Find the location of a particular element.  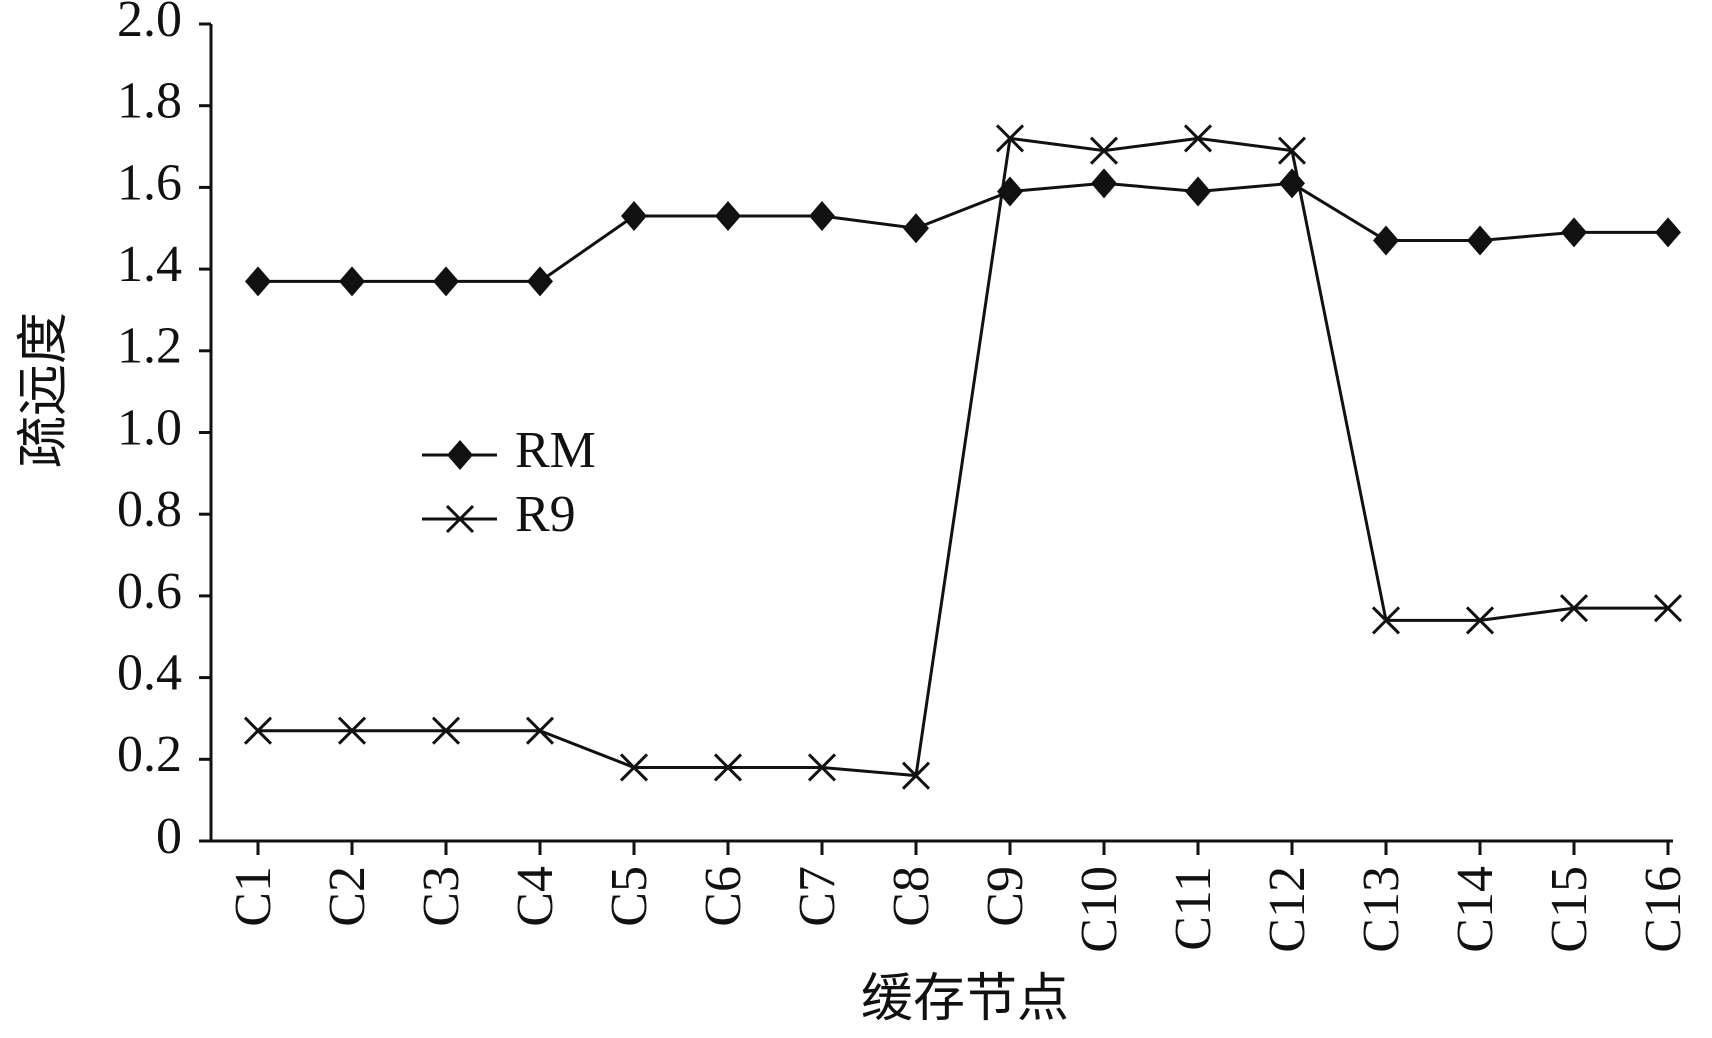

x-tick-label: C2 is located at coordinates (347, 896).